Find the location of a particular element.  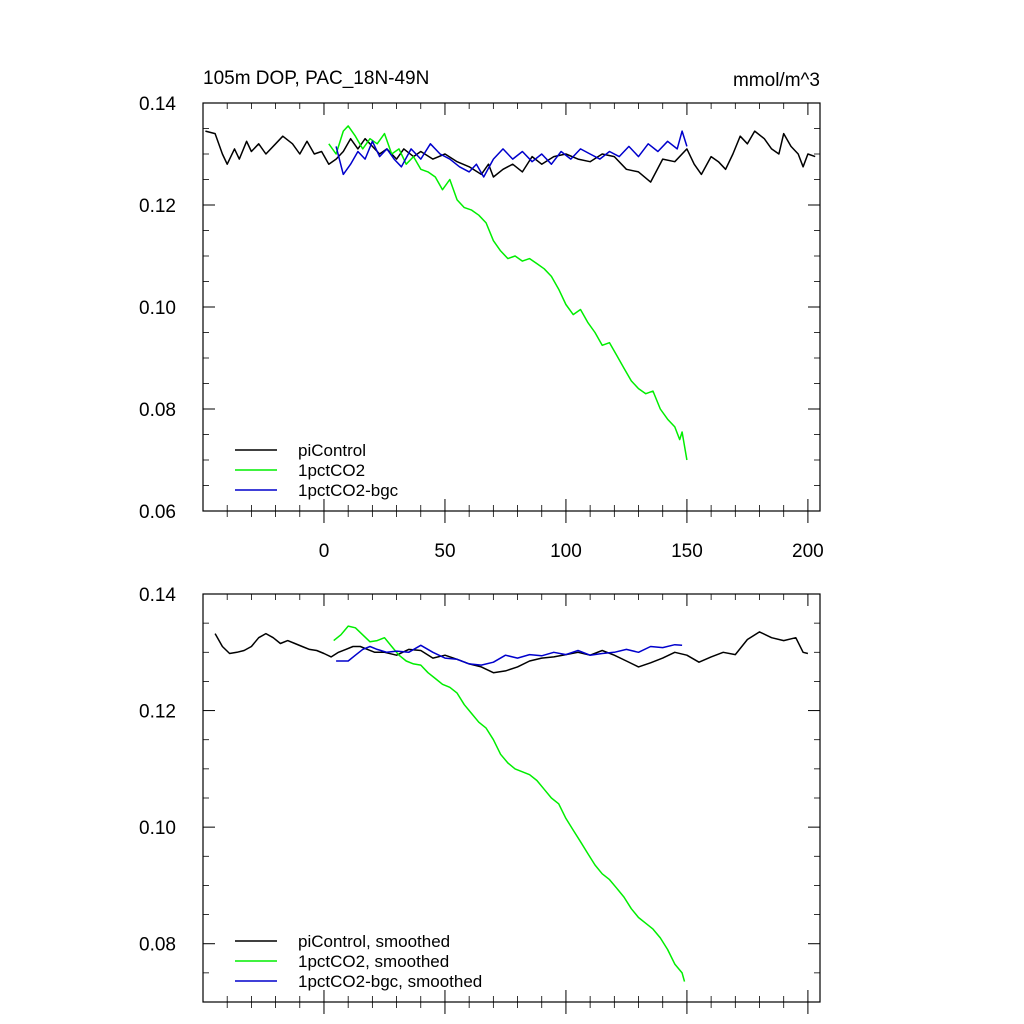

x-tick-label: 200 is located at coordinates (808, 551).